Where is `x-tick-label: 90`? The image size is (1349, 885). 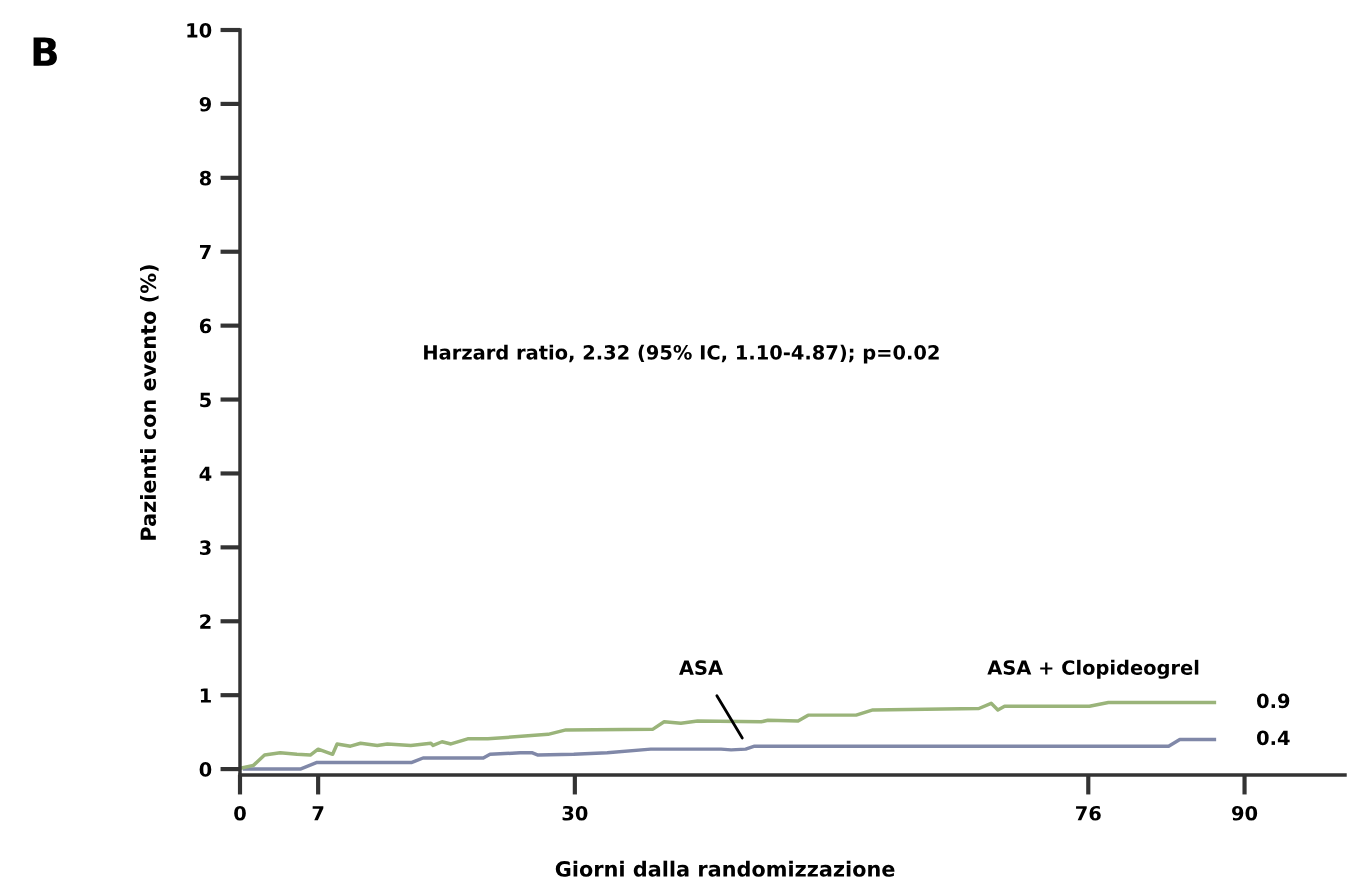 x-tick-label: 90 is located at coordinates (1245, 813).